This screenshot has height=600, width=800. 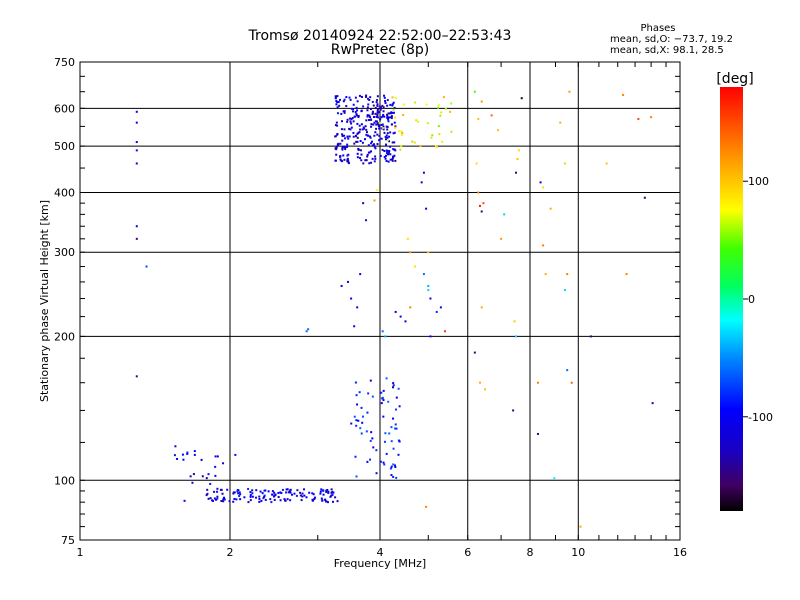 I want to click on y-tick-label: 200, so click(x=64, y=336).